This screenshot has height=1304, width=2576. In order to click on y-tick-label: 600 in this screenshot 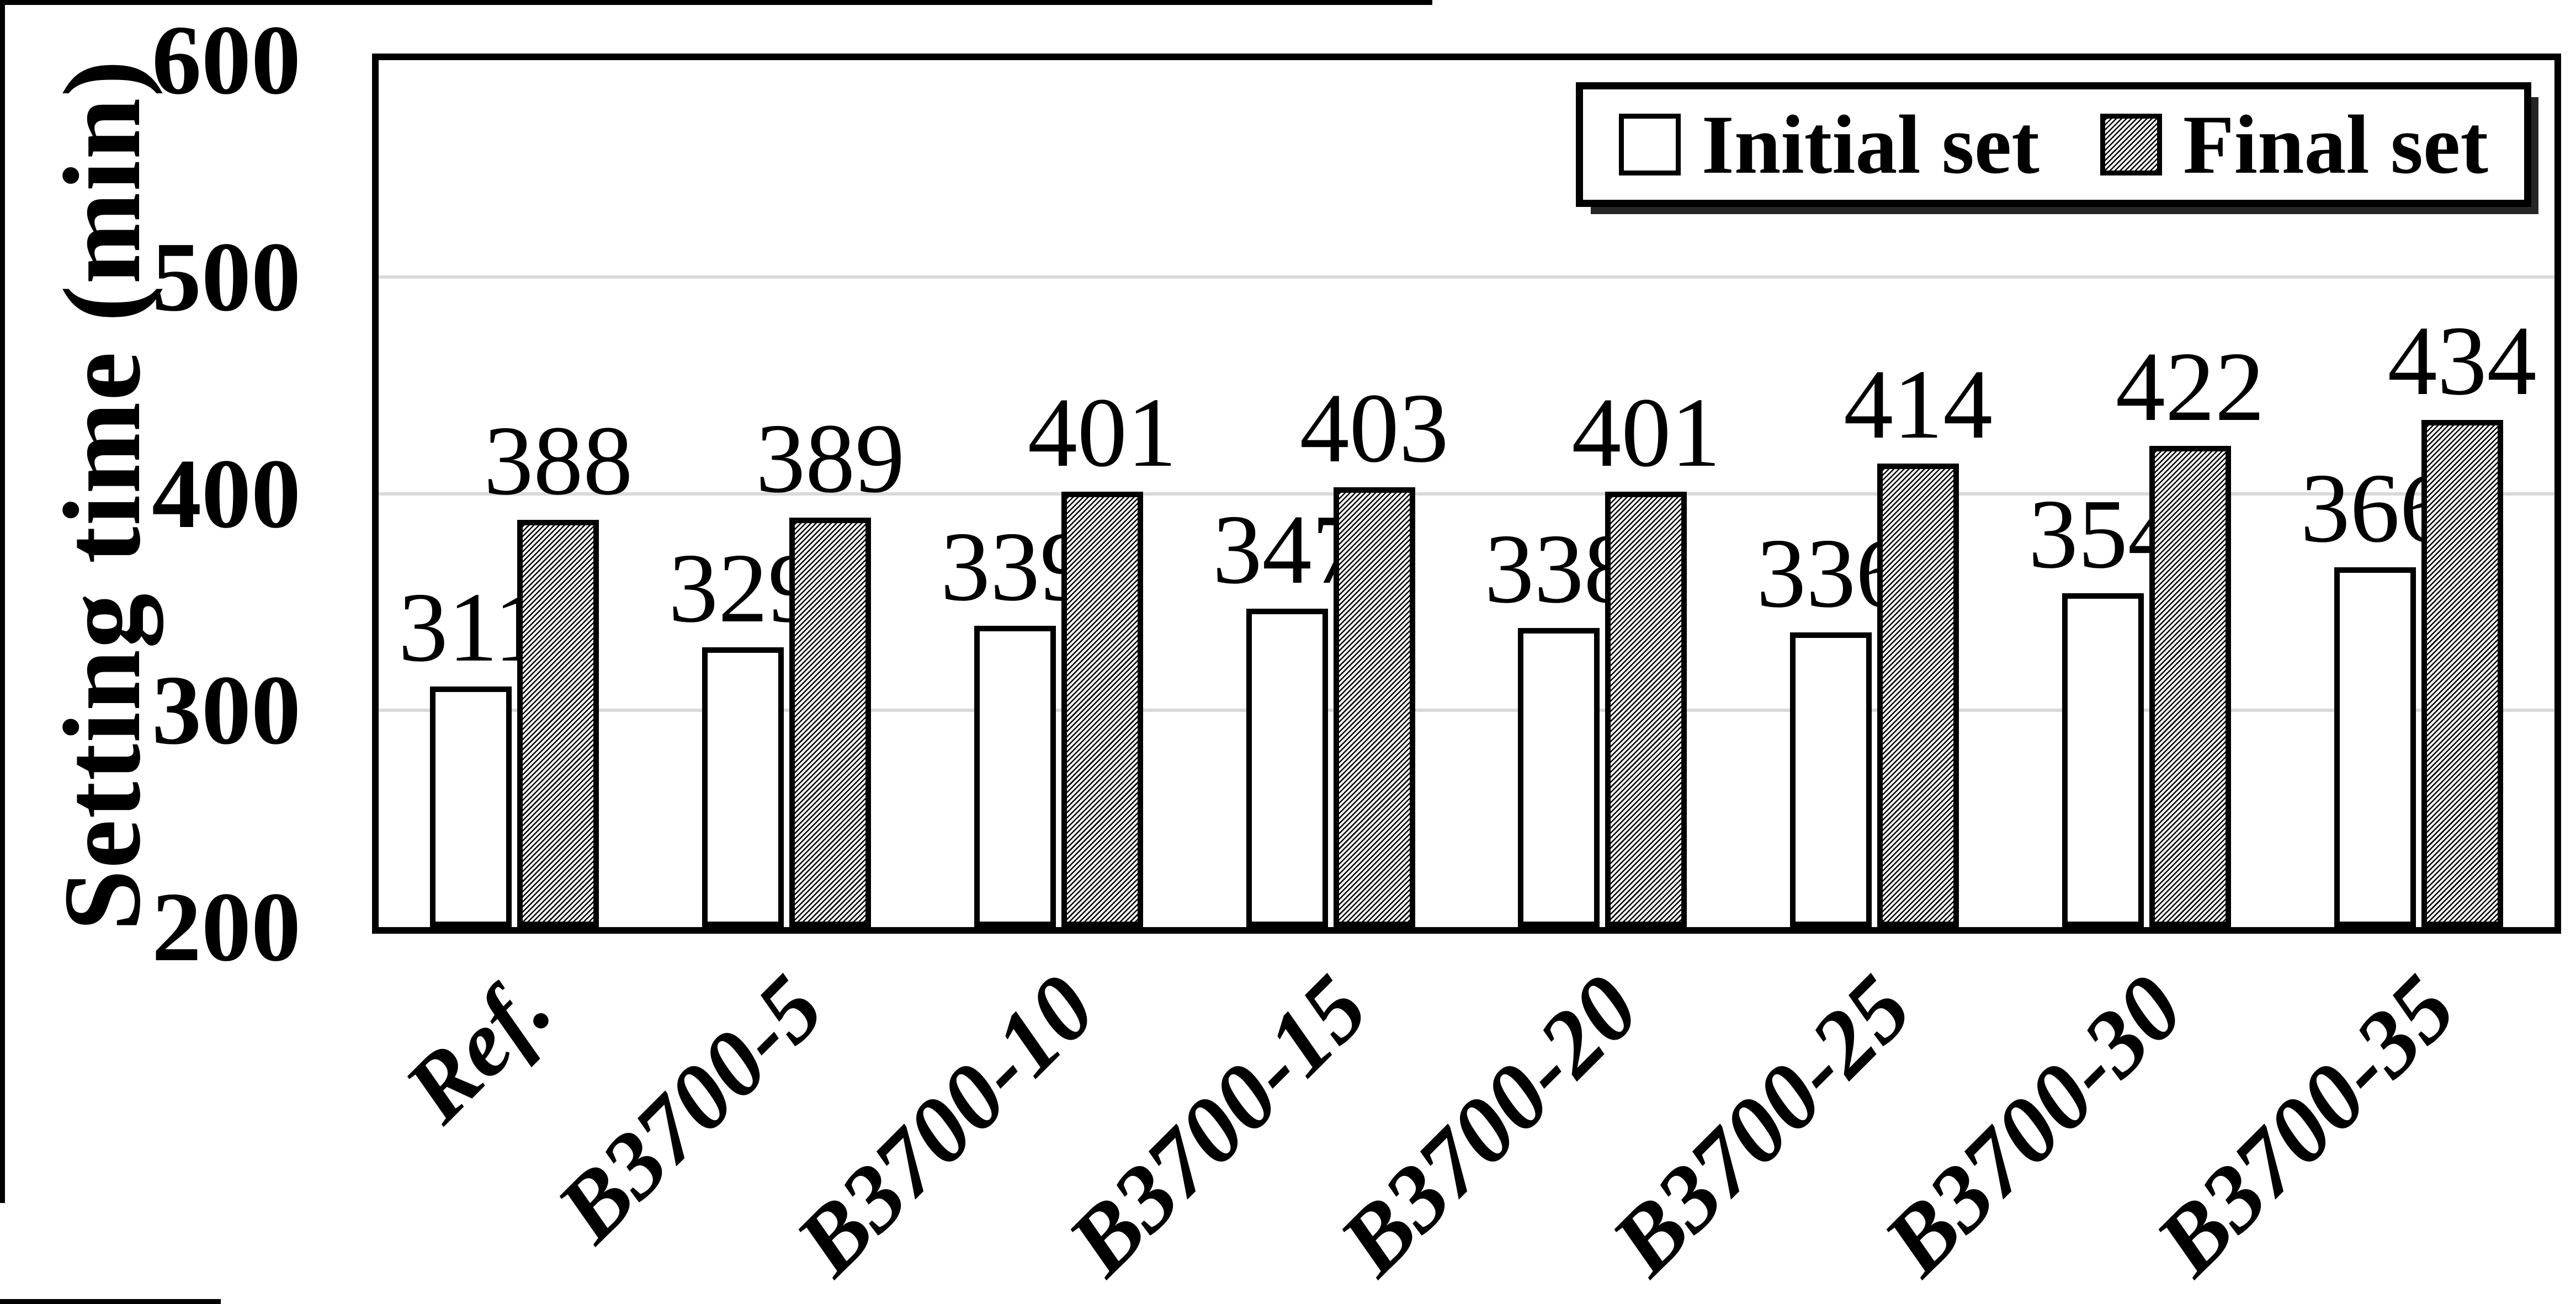, I will do `click(226, 60)`.